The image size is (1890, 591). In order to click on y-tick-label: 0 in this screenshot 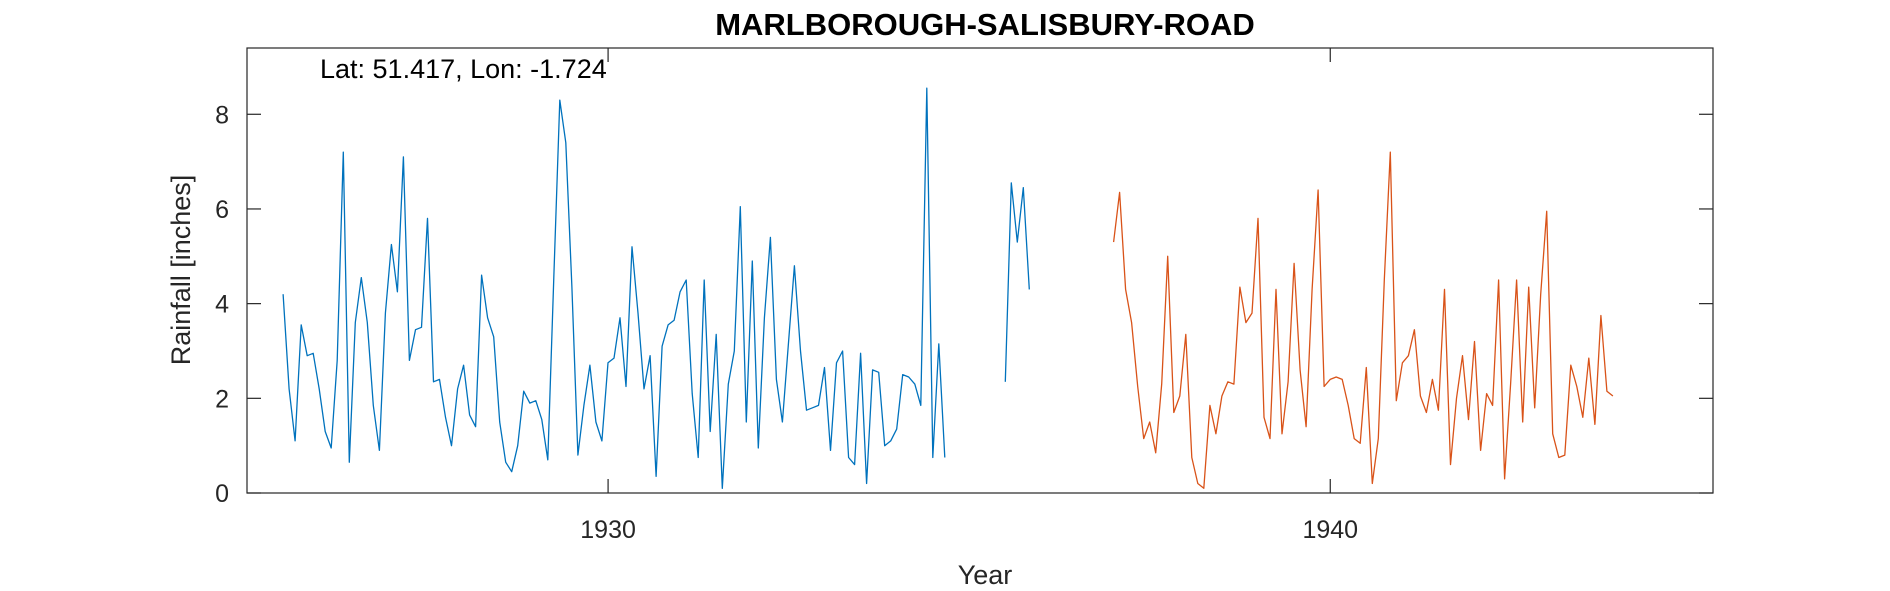, I will do `click(222, 494)`.